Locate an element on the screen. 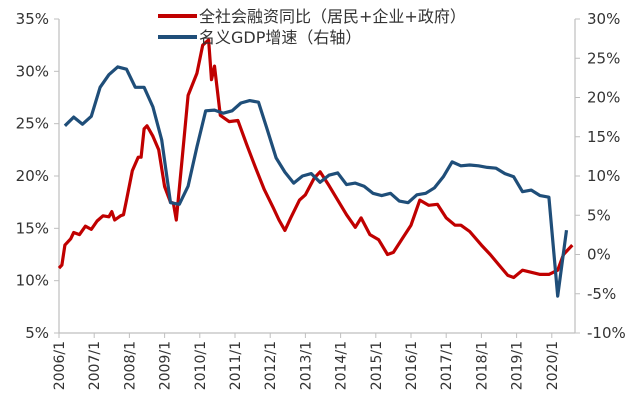 The height and width of the screenshot is (413, 640). right-tick-label: 20% is located at coordinates (603, 98).